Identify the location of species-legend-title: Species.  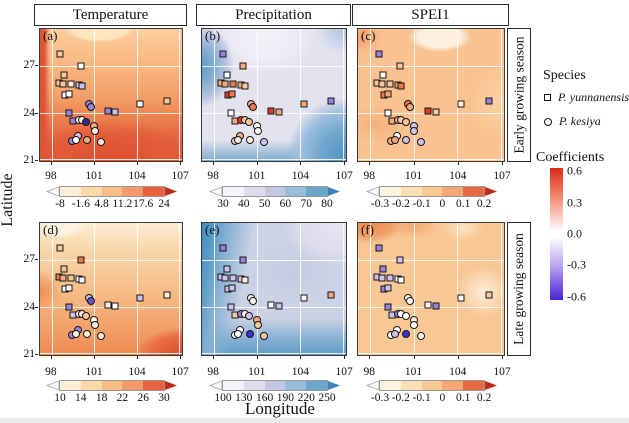
(564, 75).